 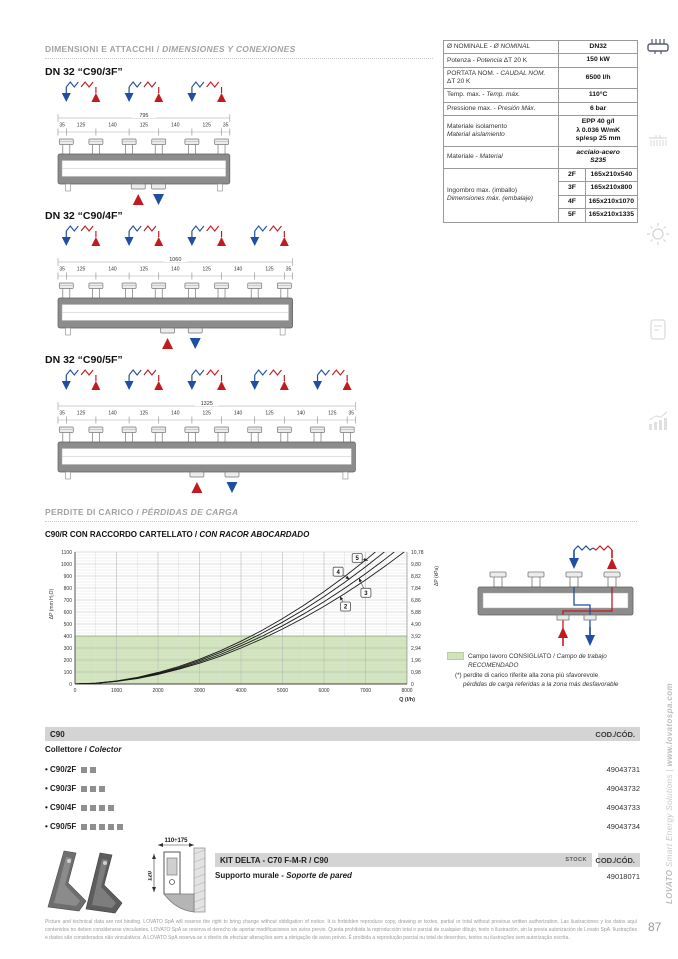 I want to click on svg-text: 7000, so click(x=365, y=691).